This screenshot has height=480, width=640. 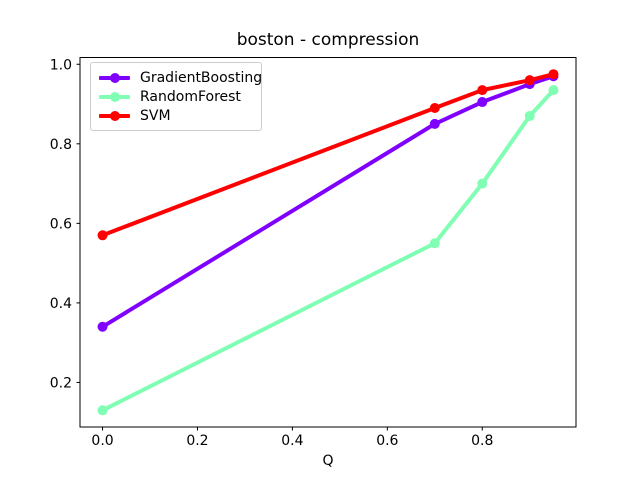 What do you see at coordinates (197, 441) in the screenshot?
I see `x-tick-label: 0.2` at bounding box center [197, 441].